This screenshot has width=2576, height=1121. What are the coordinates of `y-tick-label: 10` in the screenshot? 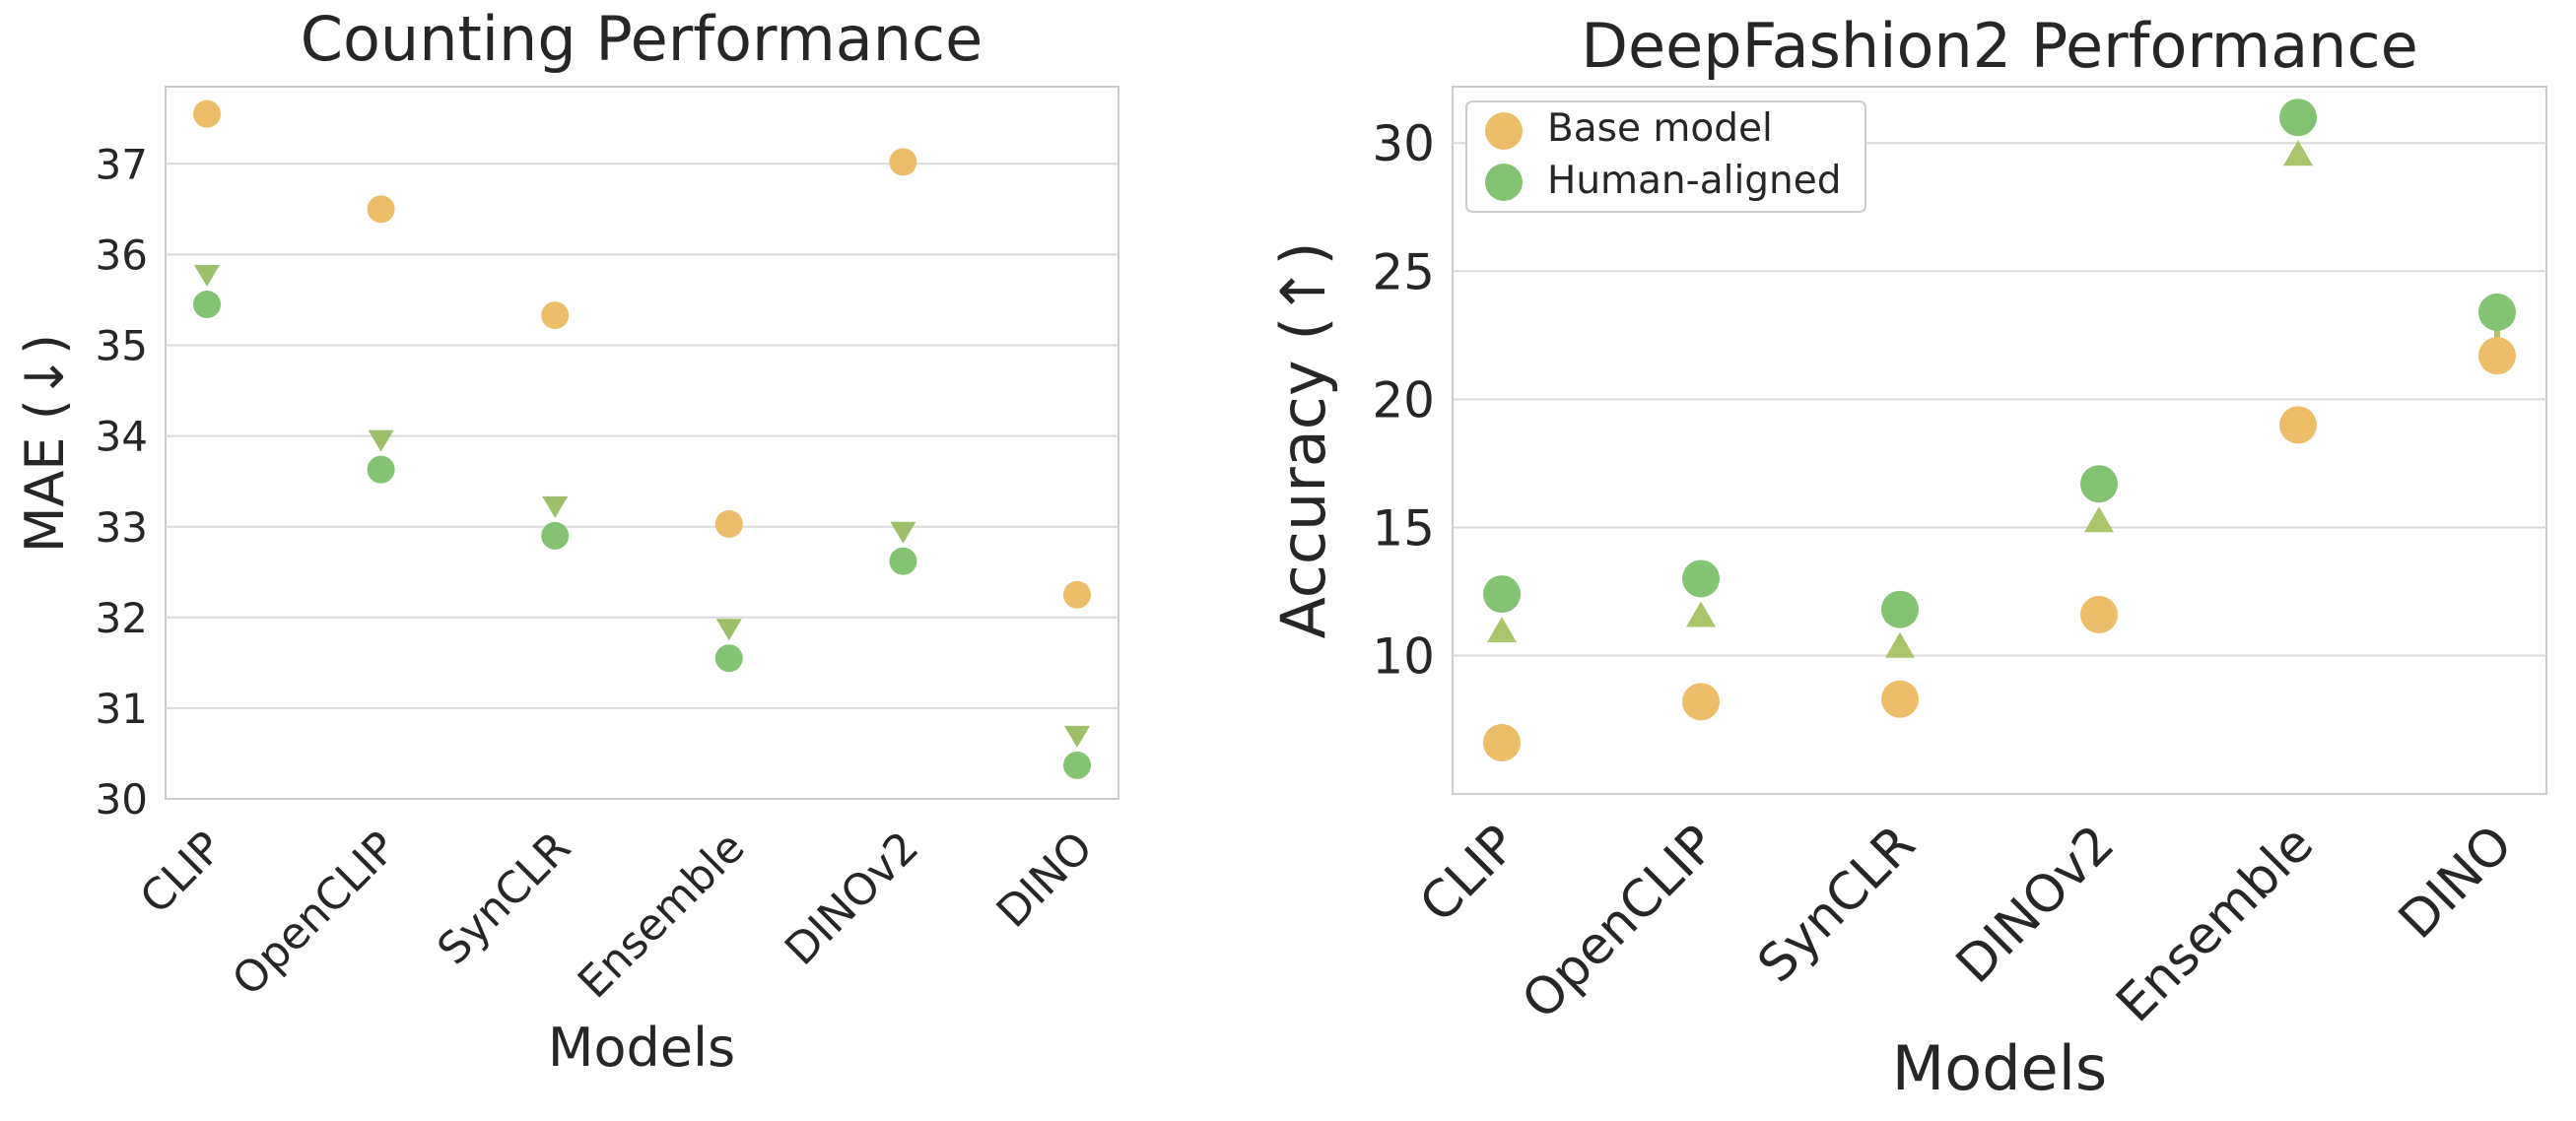 It's located at (1403, 657).